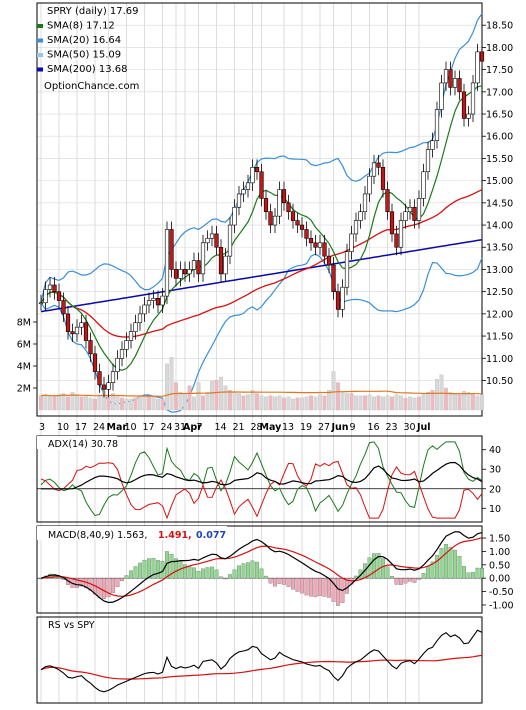 The image size is (526, 710). I want to click on macd-tick-label: 1.50, so click(499, 539).